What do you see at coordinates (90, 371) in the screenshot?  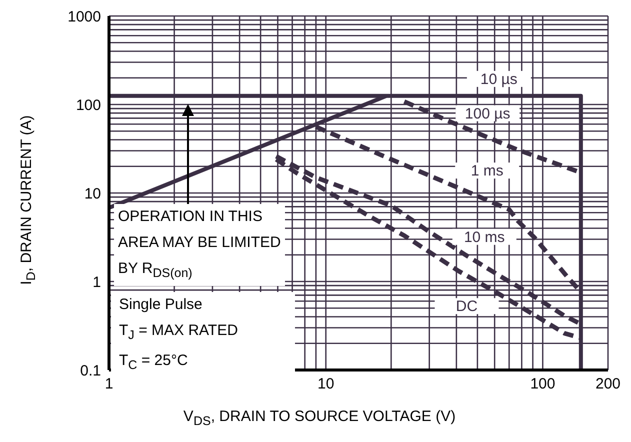 I see `y-tick-label: 0.1` at bounding box center [90, 371].